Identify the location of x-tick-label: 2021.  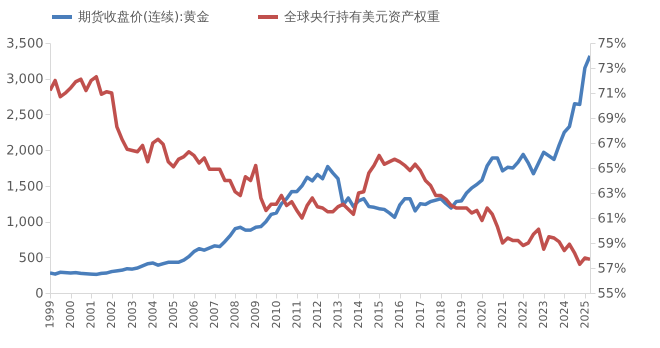
(503, 314).